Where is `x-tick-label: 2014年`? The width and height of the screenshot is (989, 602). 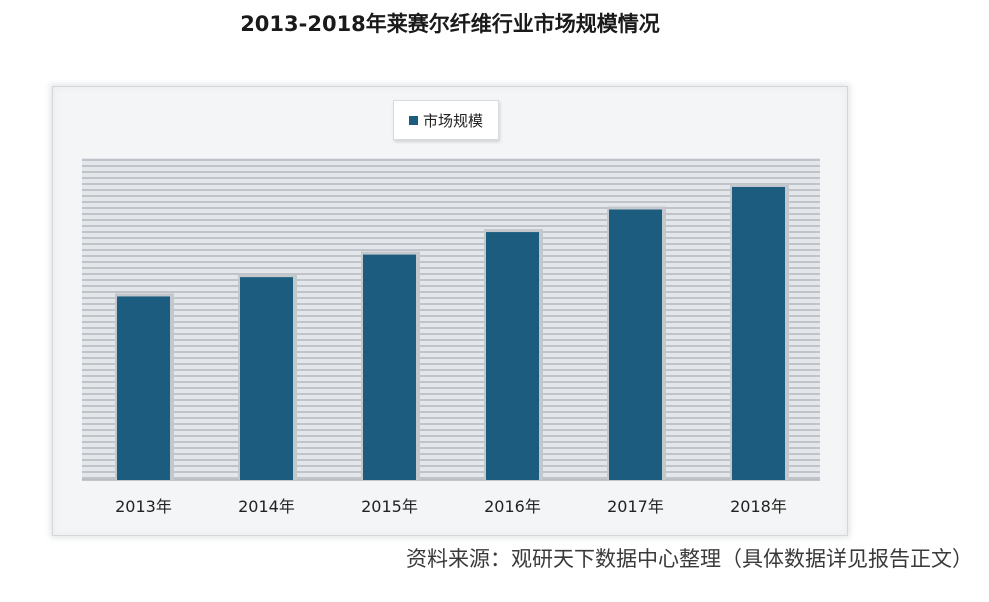 x-tick-label: 2014年 is located at coordinates (266, 506).